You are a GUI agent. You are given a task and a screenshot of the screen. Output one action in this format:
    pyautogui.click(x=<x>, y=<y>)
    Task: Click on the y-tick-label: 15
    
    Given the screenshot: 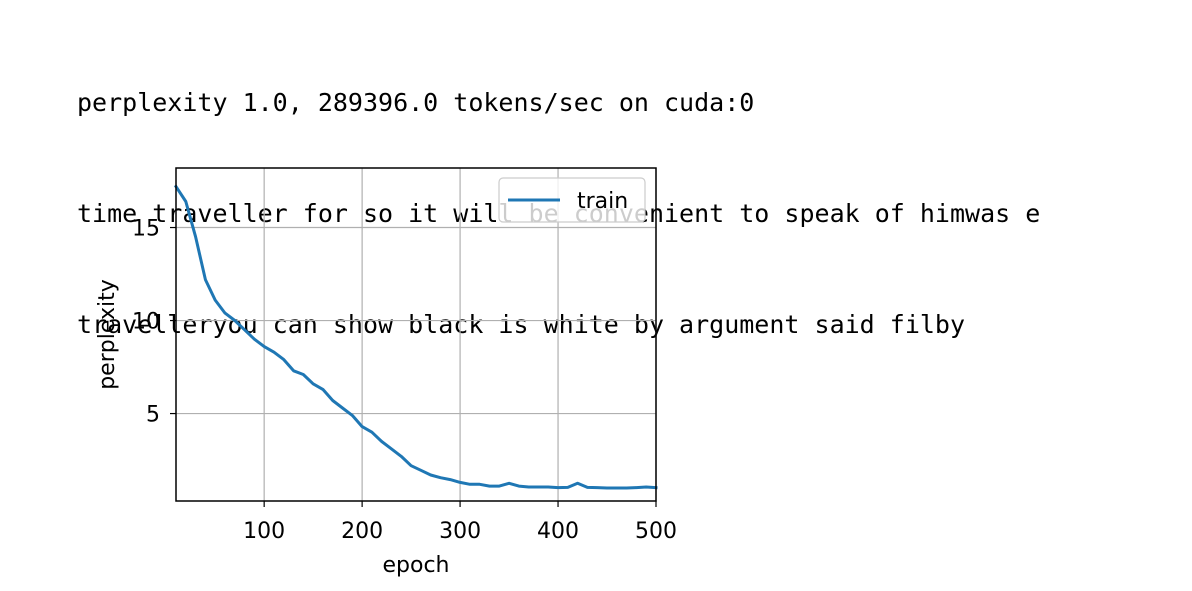 What is the action you would take?
    pyautogui.click(x=146, y=229)
    